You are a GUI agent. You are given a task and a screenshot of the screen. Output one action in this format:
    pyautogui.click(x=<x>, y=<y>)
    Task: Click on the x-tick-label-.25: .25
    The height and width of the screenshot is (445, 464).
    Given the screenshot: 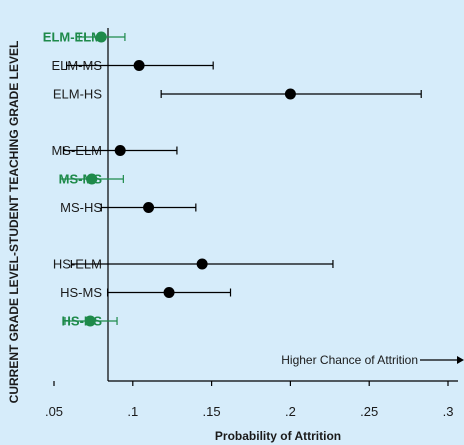 What is the action you would take?
    pyautogui.click(x=369, y=411)
    